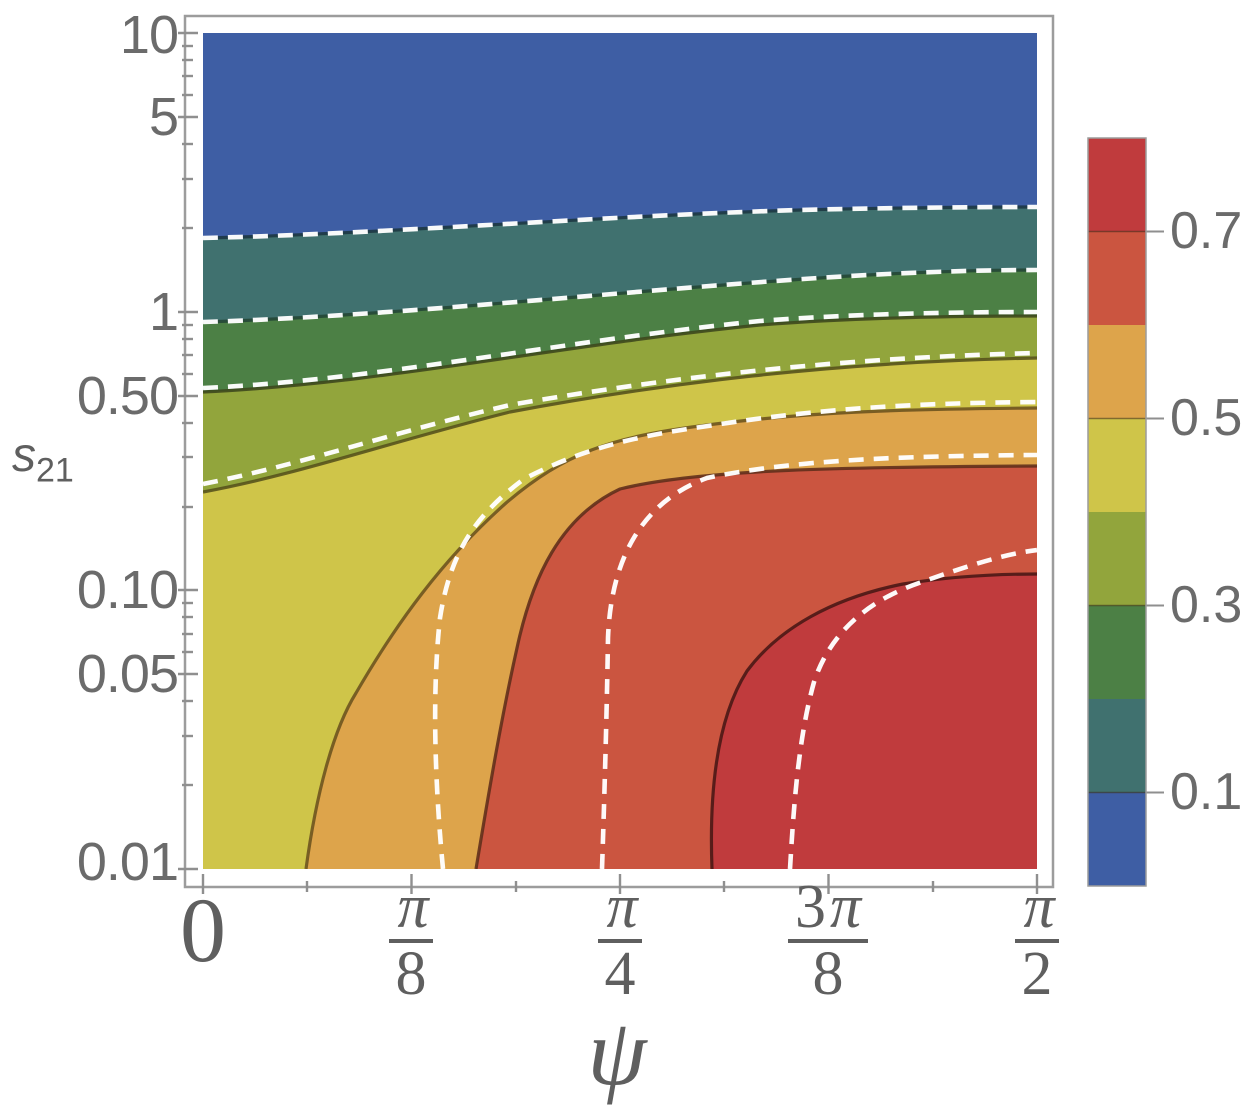 The image size is (1245, 1111). What do you see at coordinates (620, 222) in the screenshot?
I see `dashed-contour-0.1` at bounding box center [620, 222].